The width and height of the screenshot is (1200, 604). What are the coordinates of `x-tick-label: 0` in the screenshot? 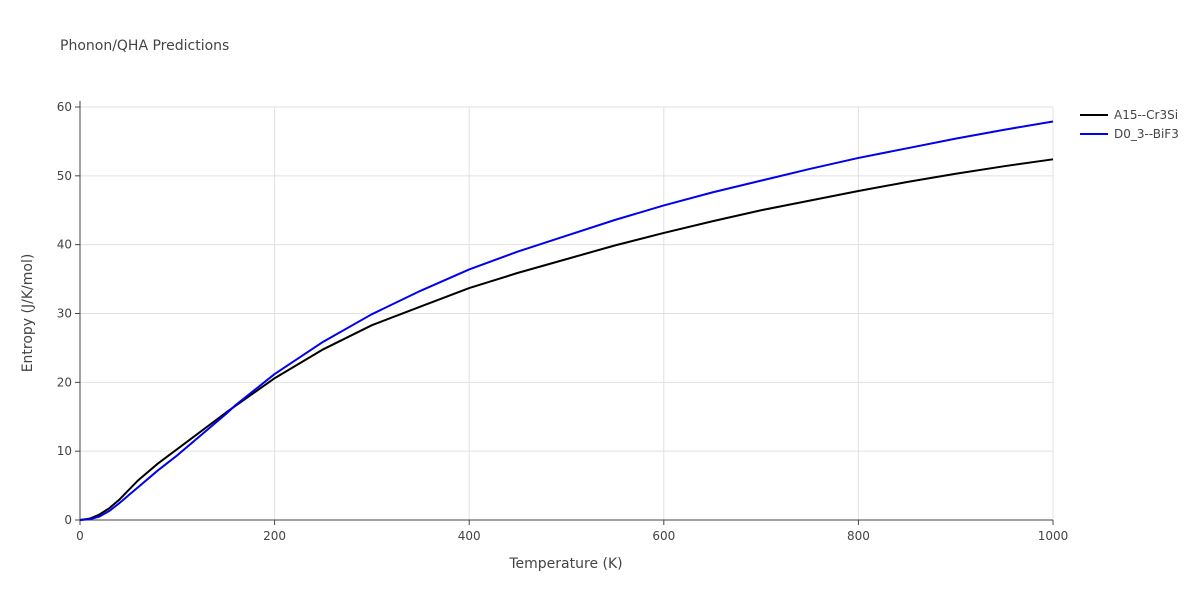 It's located at (80, 536).